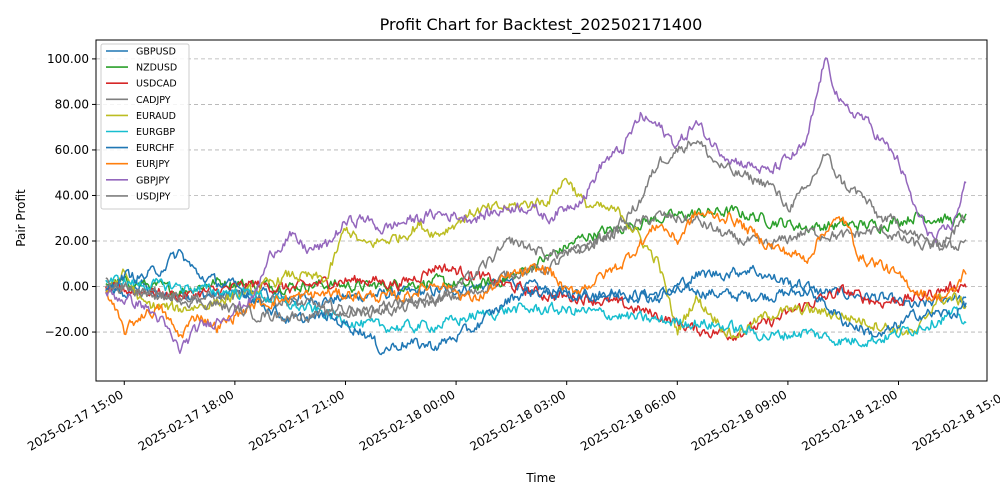 This screenshot has width=1000, height=500. Describe the element at coordinates (153, 180) in the screenshot. I see `legend-label: GBPJPY` at that location.